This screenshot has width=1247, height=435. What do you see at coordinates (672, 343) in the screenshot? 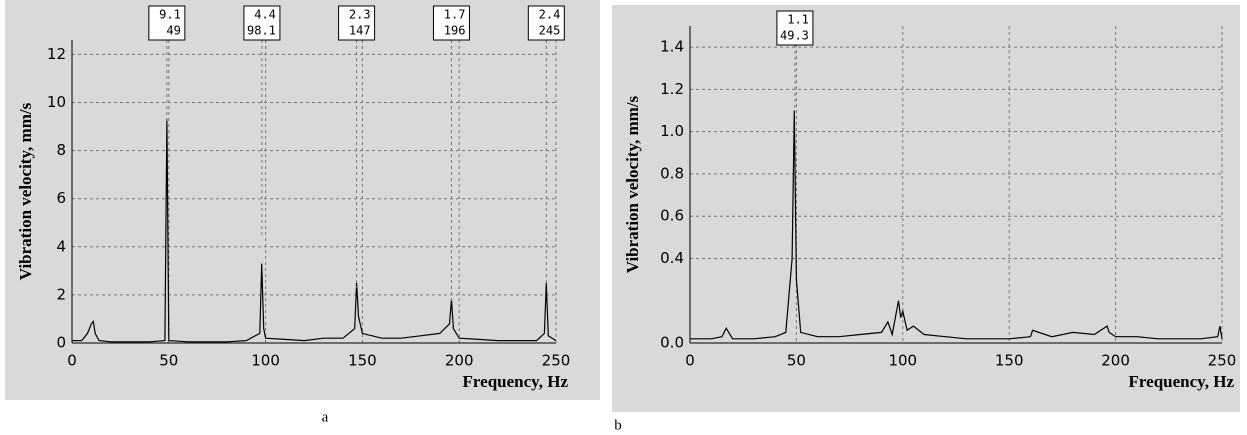
I see `y-tick-label: 0.0` at bounding box center [672, 343].